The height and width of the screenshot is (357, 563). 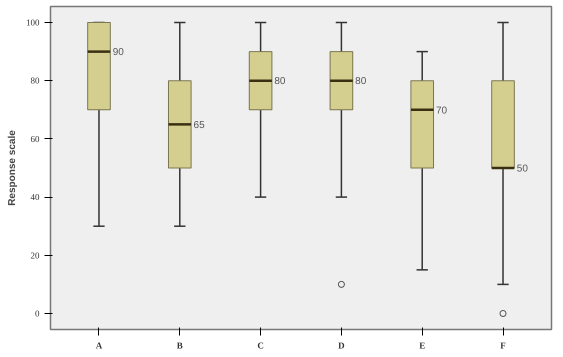 I want to click on annotation: 65, so click(x=200, y=125).